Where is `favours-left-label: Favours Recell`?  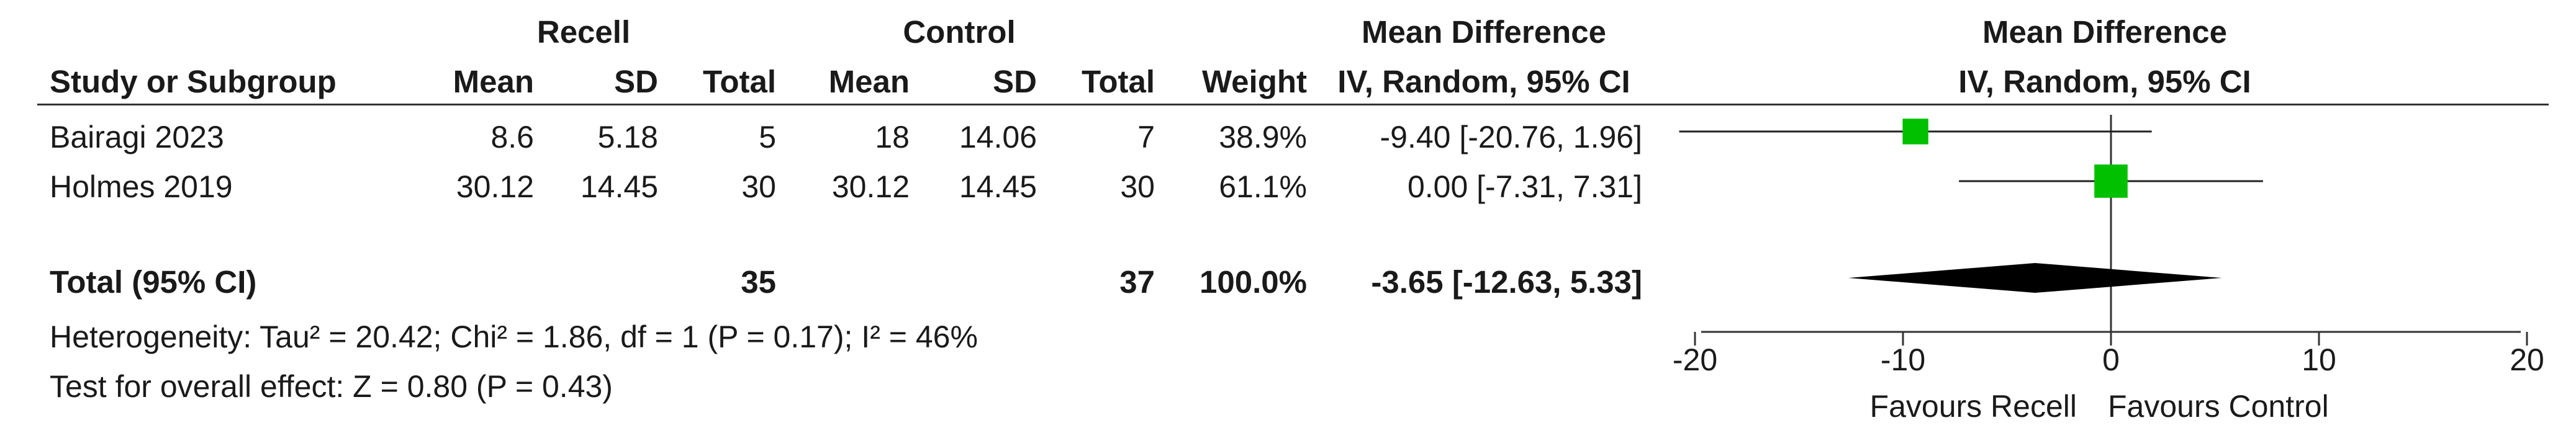 favours-left-label: Favours Recell is located at coordinates (1973, 406).